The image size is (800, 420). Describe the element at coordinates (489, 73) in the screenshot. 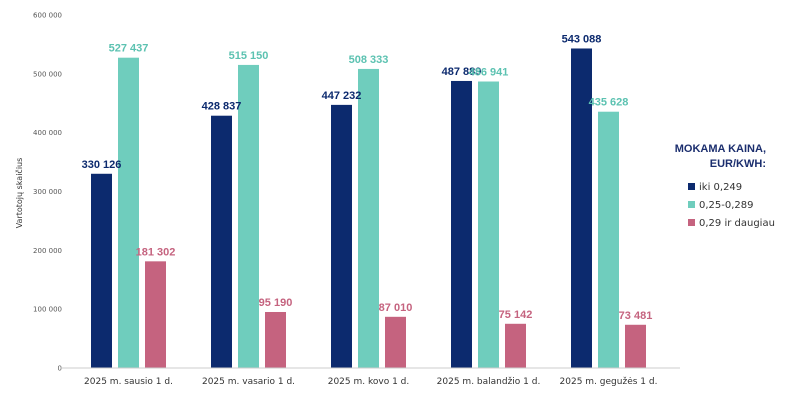

I see `data-label: 486 941` at that location.